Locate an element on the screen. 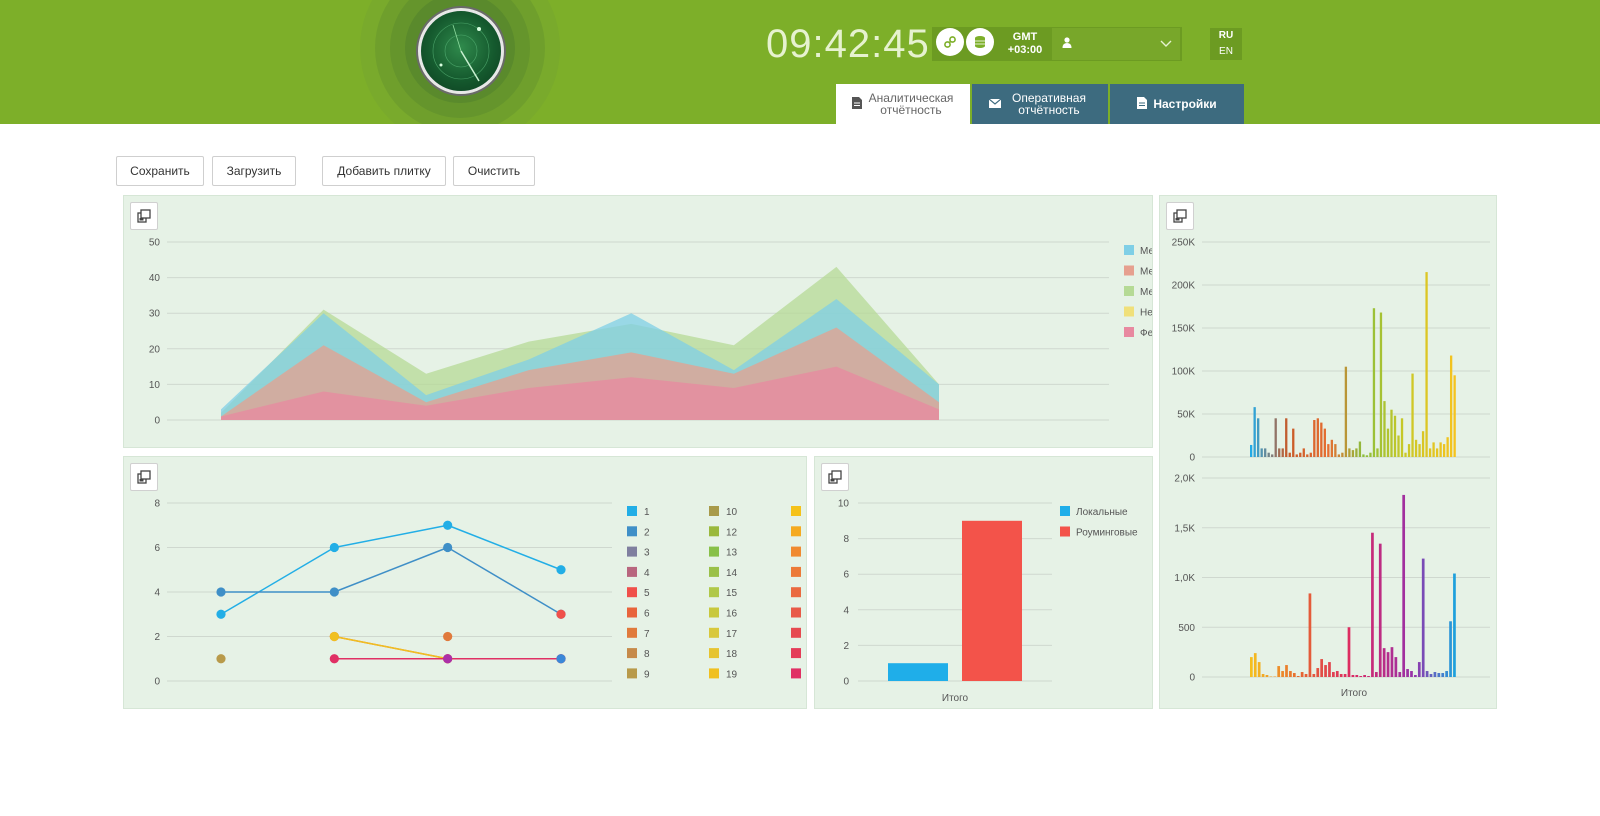 Image resolution: width=1600 pixels, height=816 pixels. legend-label: Международные вызовы is located at coordinates (1146, 272).